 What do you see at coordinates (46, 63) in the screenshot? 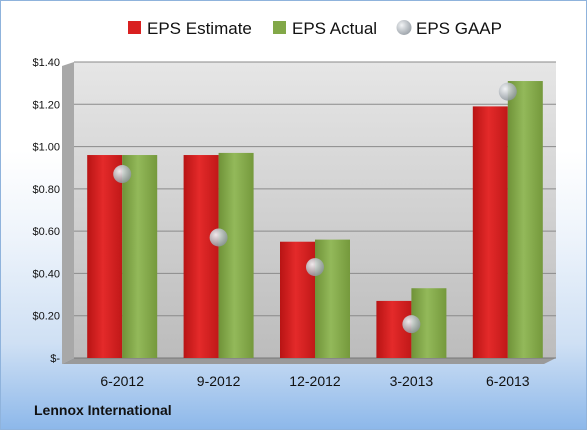
I see `y-tick-label: $1.40` at bounding box center [46, 63].